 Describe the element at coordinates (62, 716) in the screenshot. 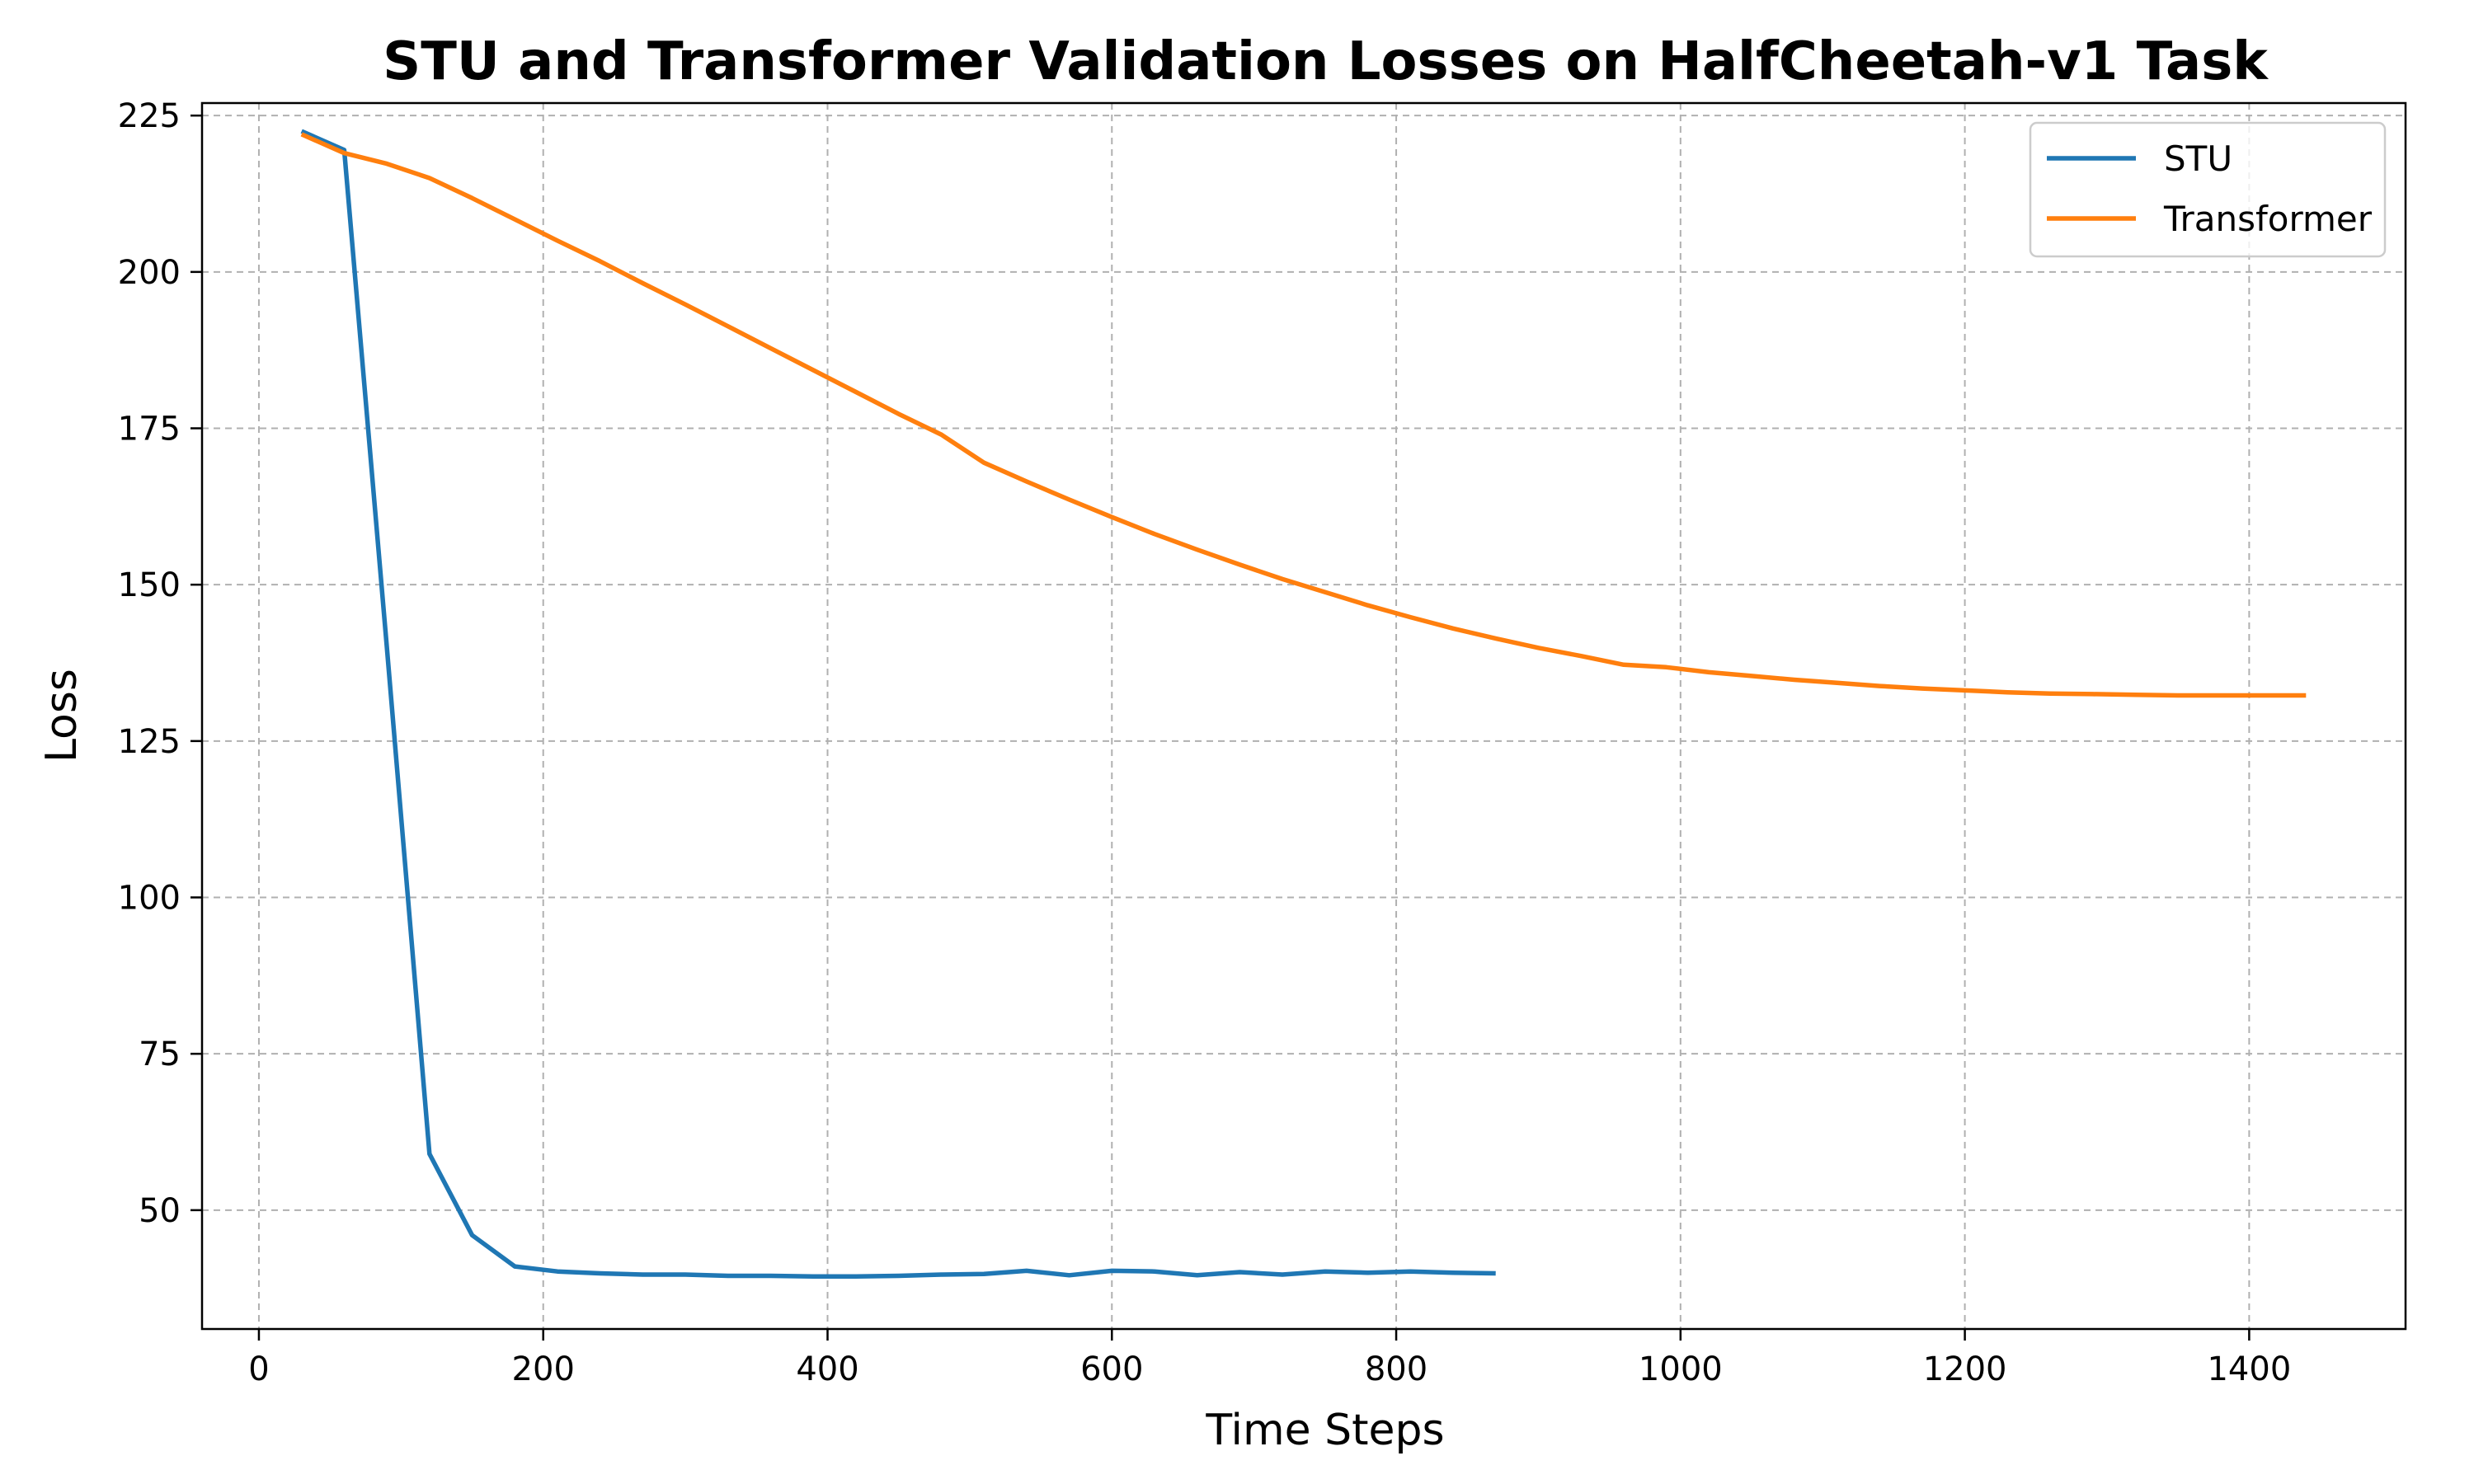

I see `y-axis-label: Loss` at that location.